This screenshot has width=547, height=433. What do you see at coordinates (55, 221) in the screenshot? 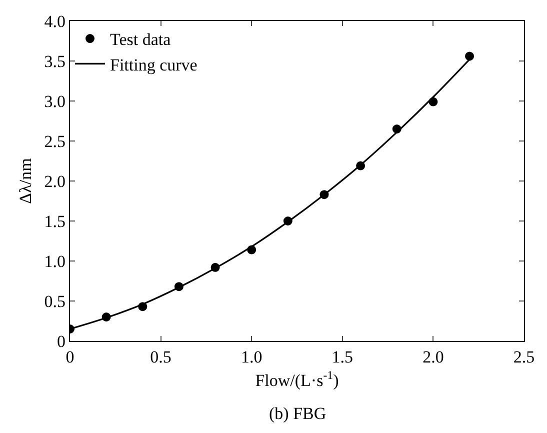
I see `y-tick-label: 1.5` at bounding box center [55, 221].